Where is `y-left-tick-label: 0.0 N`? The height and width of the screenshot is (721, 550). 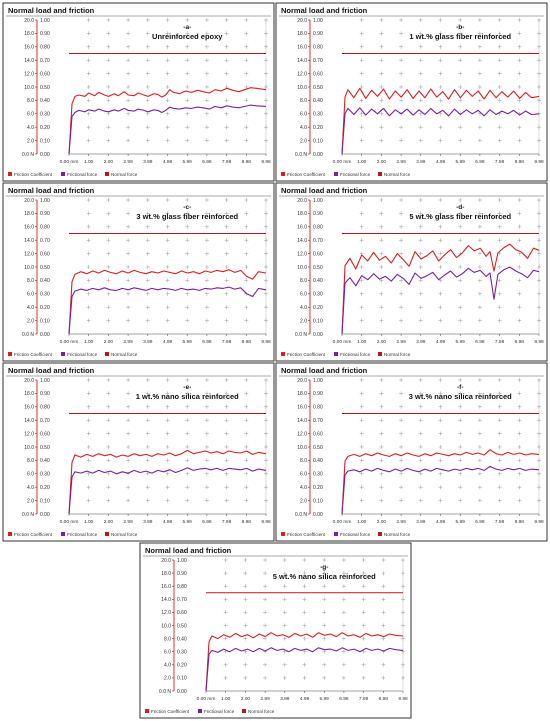 y-left-tick-label: 0.0 N is located at coordinates (301, 515).